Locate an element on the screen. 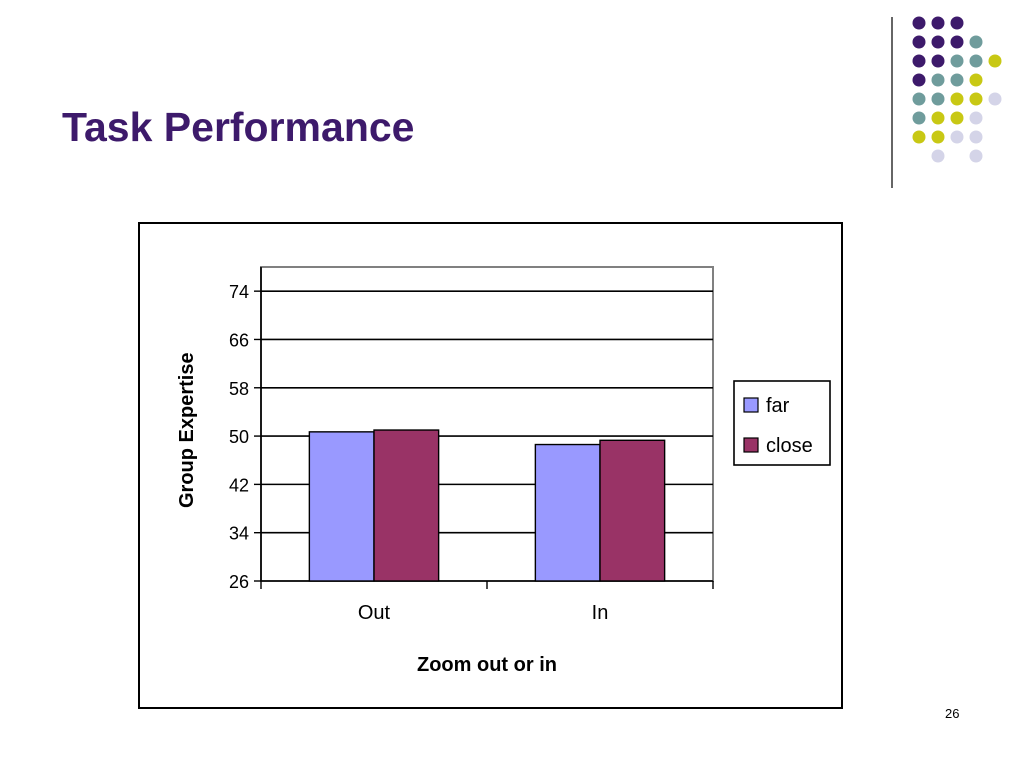 The height and width of the screenshot is (768, 1024). corner-divider is located at coordinates (892, 102).